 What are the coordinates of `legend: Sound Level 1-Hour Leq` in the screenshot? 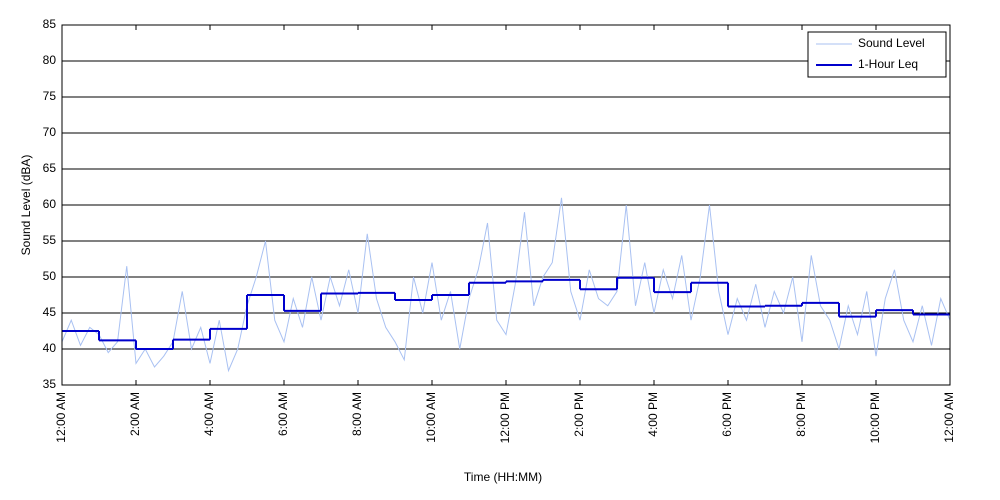 It's located at (877, 54).